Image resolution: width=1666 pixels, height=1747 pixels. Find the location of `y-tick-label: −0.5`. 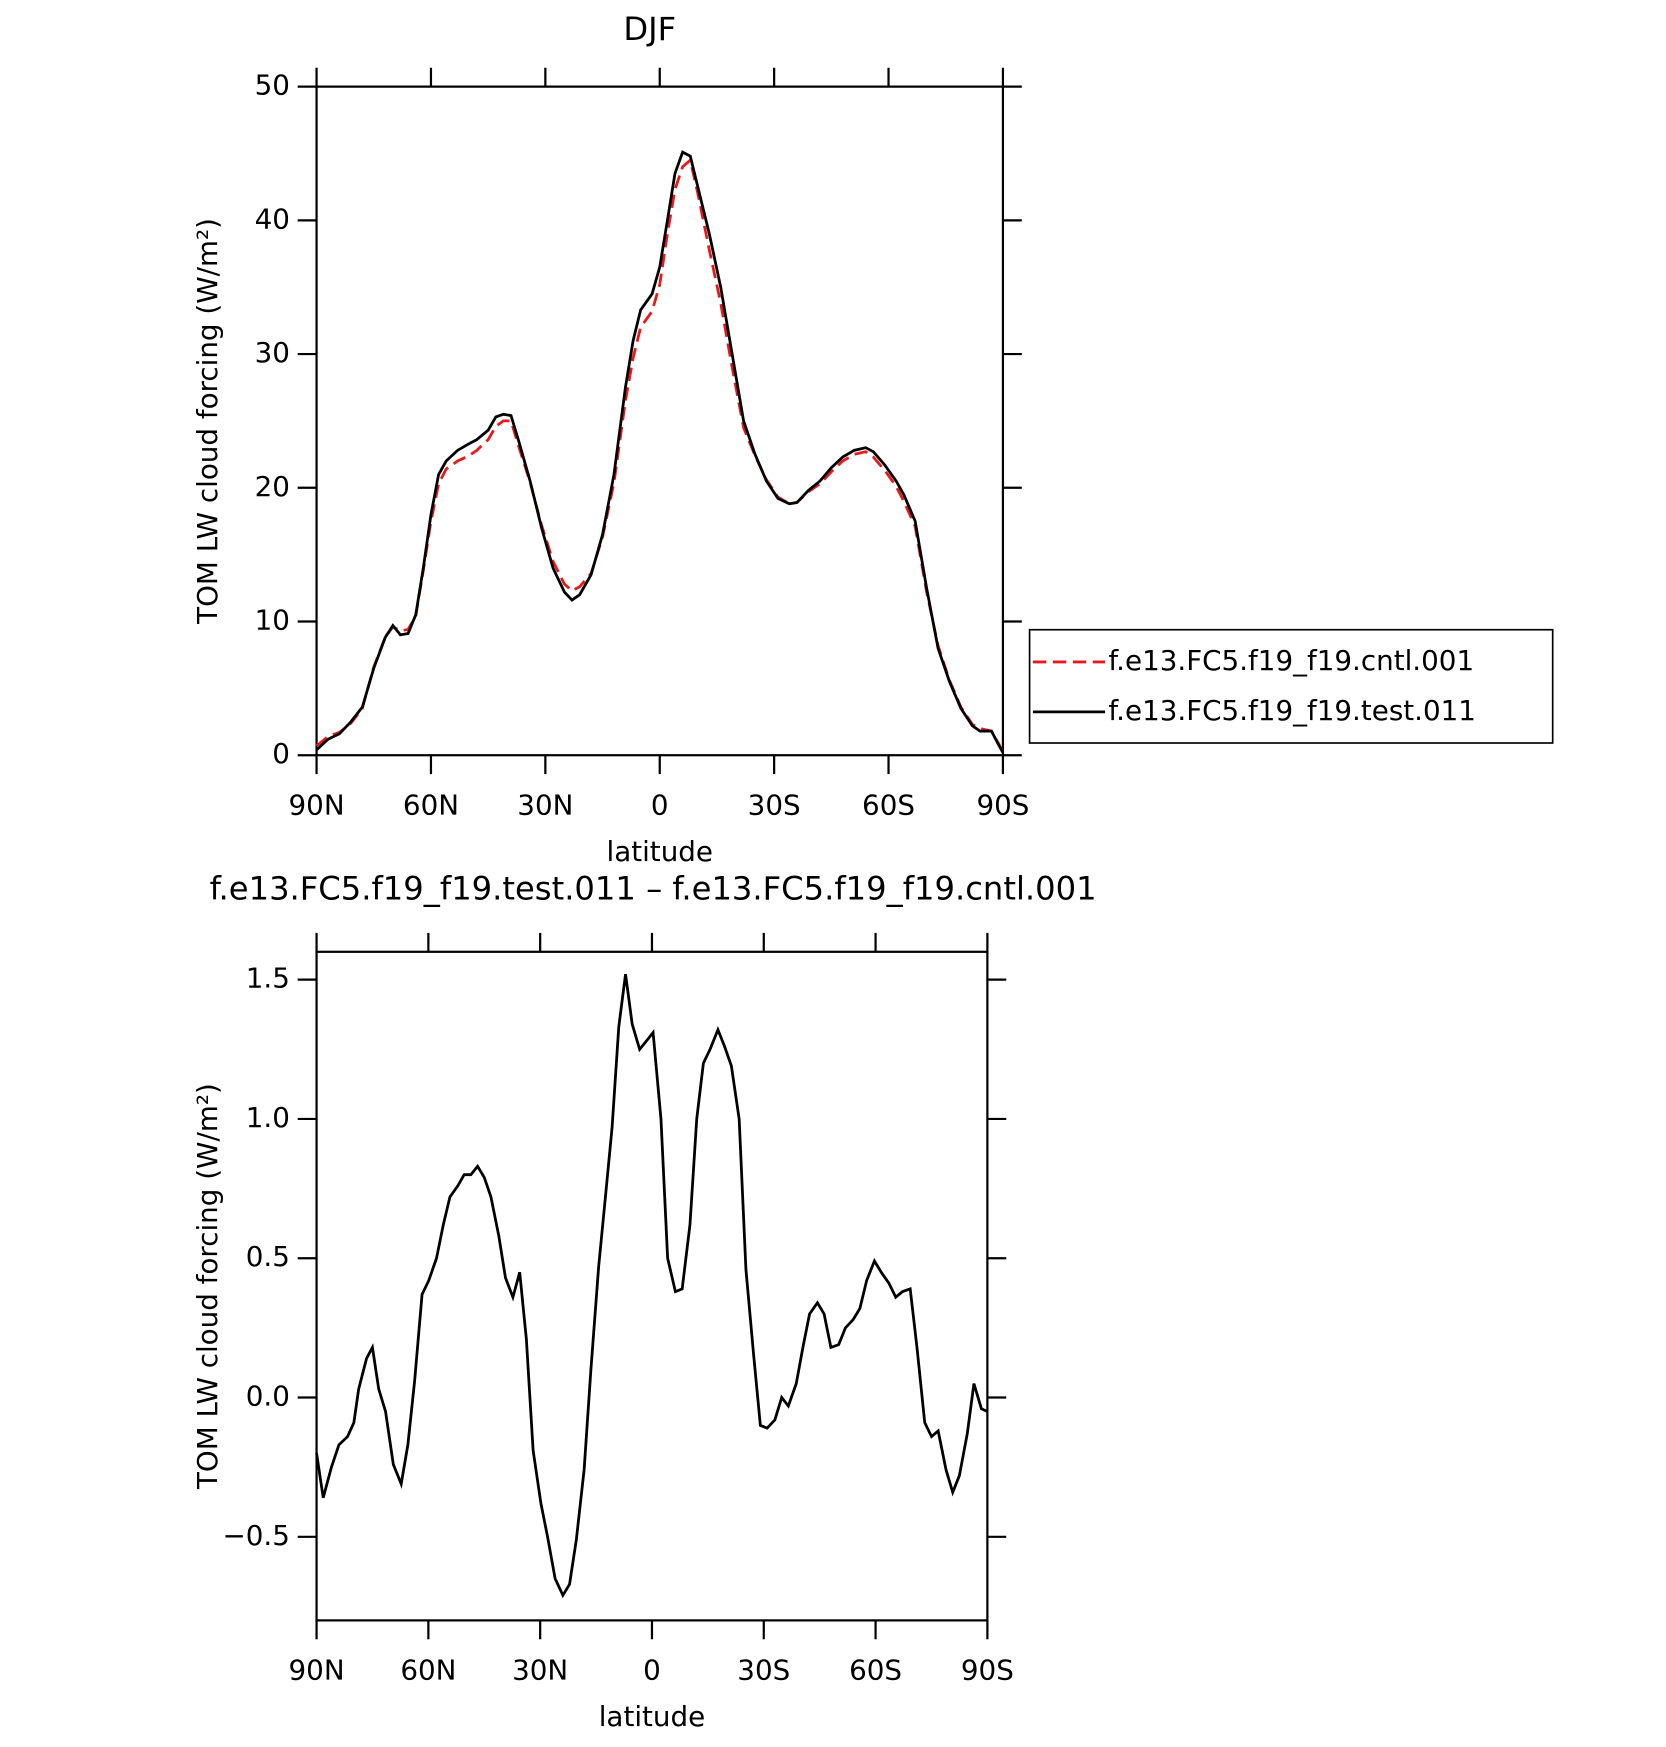

y-tick-label: −0.5 is located at coordinates (256, 1535).